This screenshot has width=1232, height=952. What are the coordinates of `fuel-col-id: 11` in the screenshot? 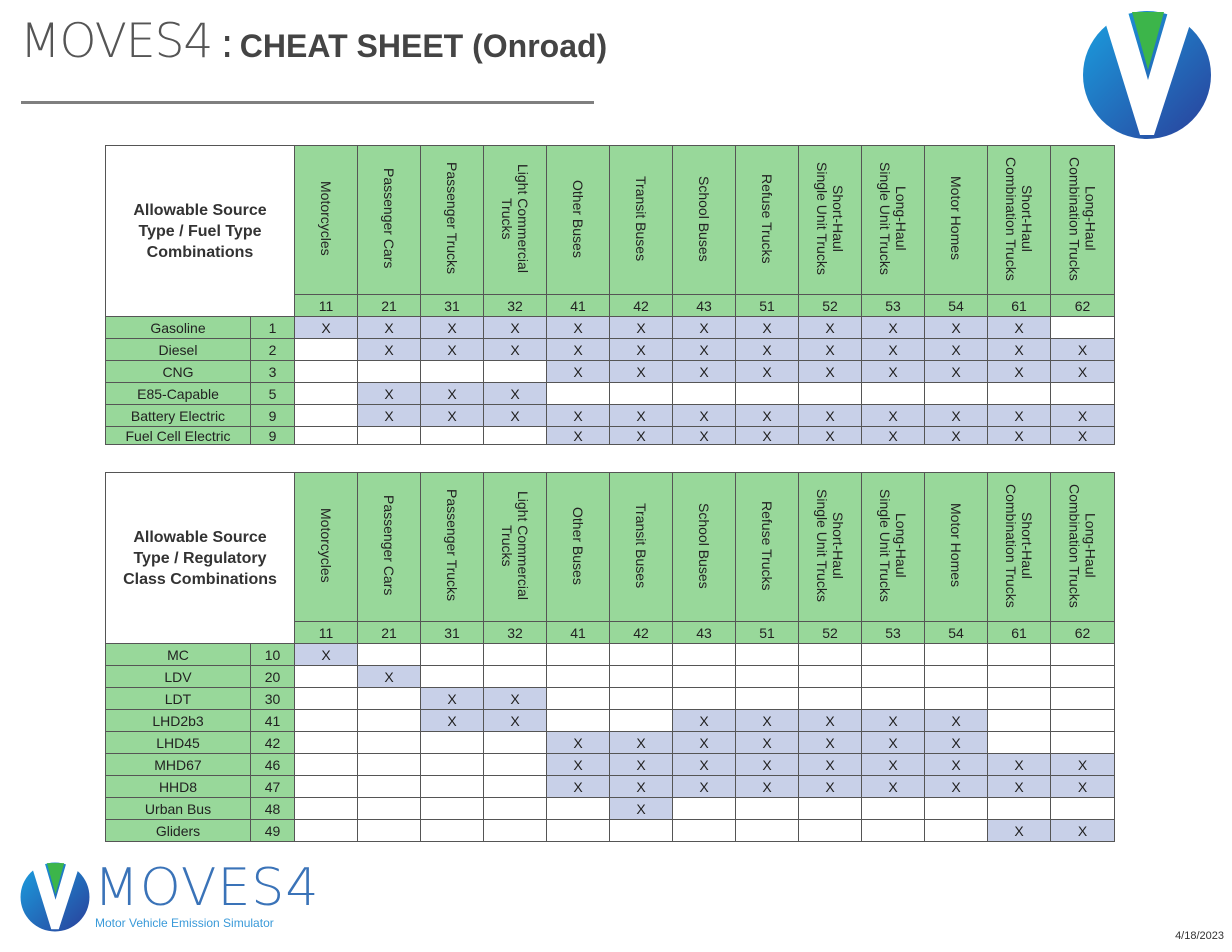 It's located at (326, 305).